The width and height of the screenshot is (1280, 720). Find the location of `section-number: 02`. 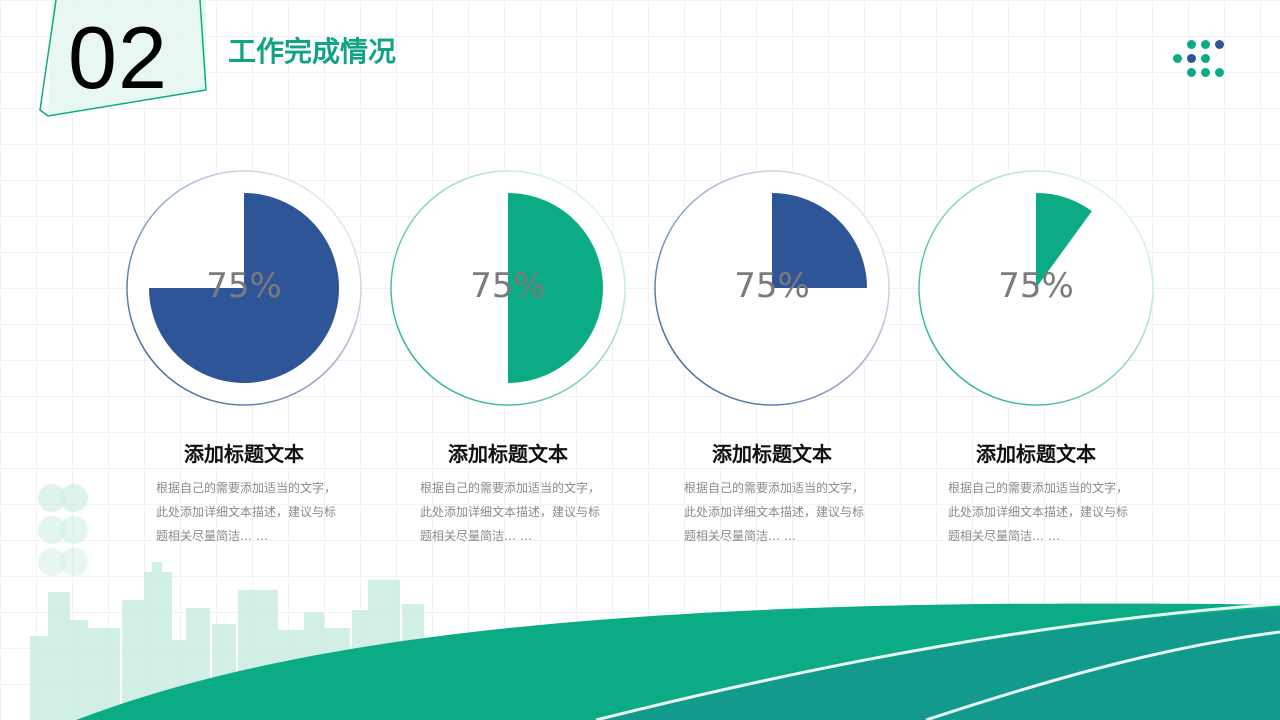

section-number: 02 is located at coordinates (118, 57).